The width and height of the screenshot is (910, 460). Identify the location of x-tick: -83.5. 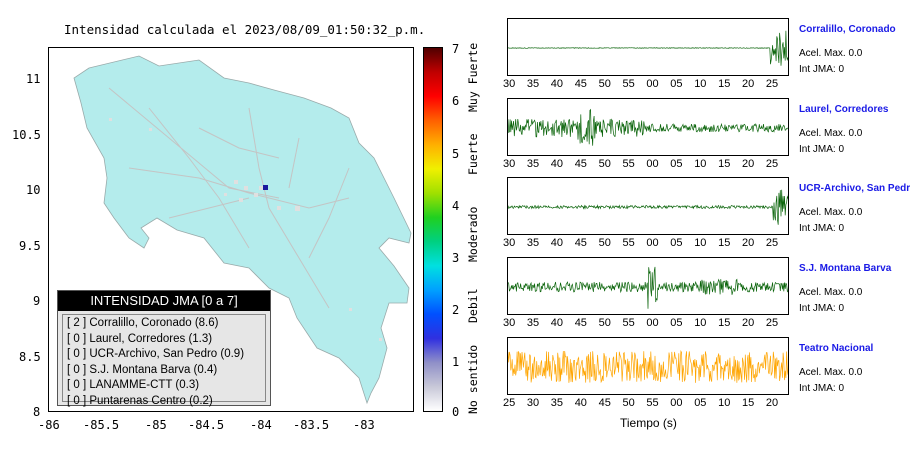
(311, 425).